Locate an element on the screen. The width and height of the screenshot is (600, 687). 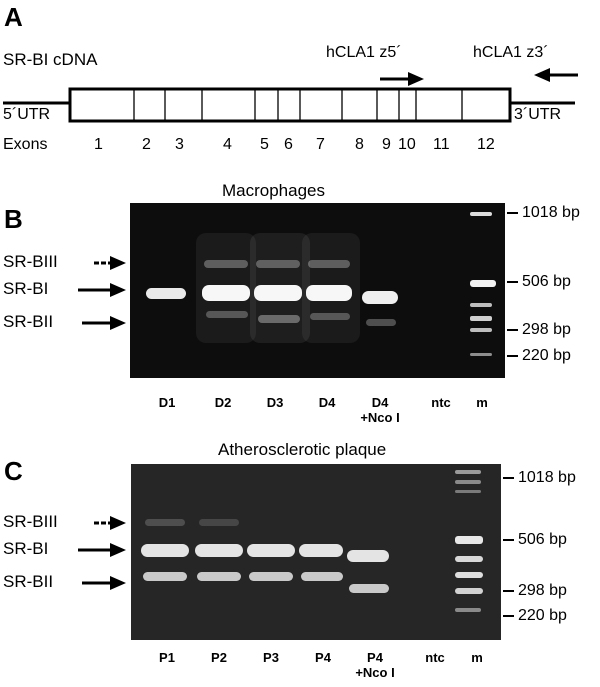
primer-forward-arrow is located at coordinates (402, 79).